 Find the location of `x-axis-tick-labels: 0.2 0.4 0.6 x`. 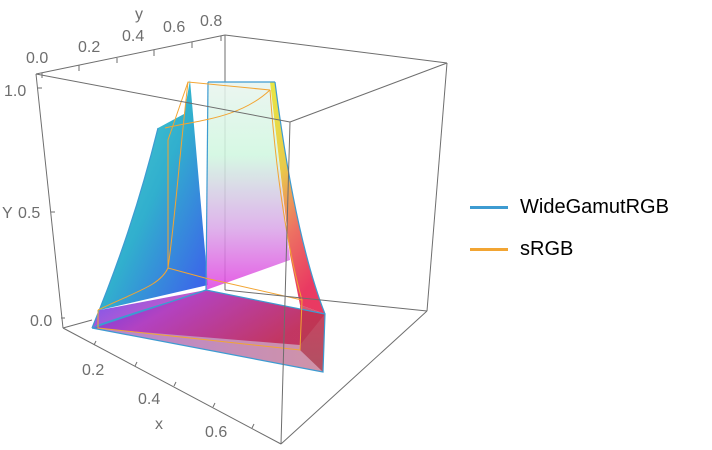

x-axis-tick-labels: 0.2 0.4 0.6 x is located at coordinates (154, 401).